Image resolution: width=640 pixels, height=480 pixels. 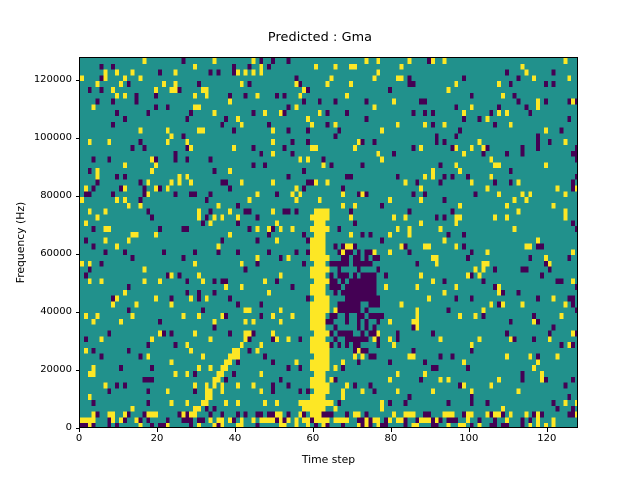 I want to click on x-tick-label: 20, so click(x=157, y=438).